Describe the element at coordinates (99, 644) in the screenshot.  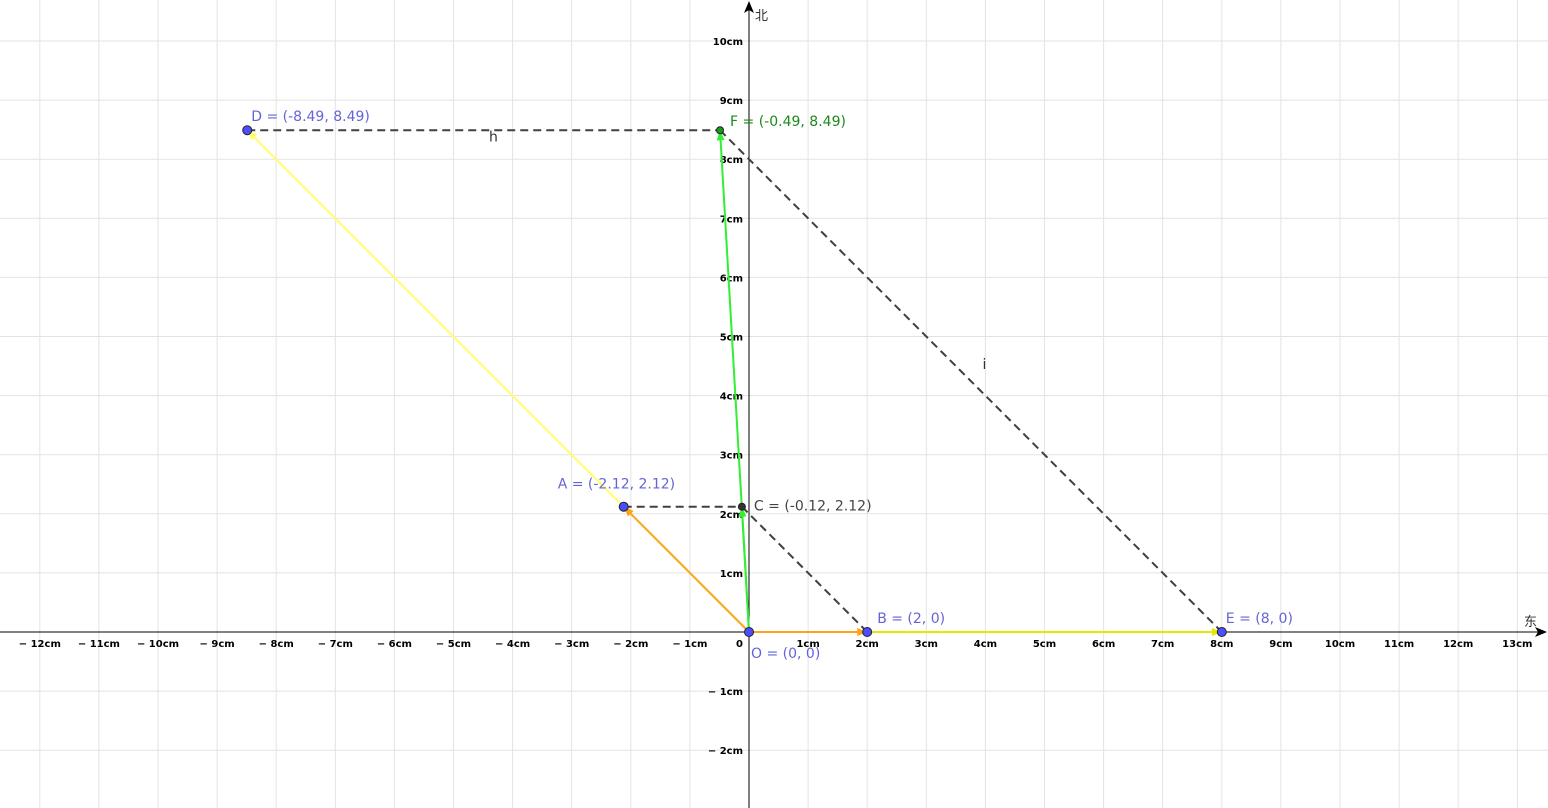
I see `x-tick-label: − 11cm` at that location.